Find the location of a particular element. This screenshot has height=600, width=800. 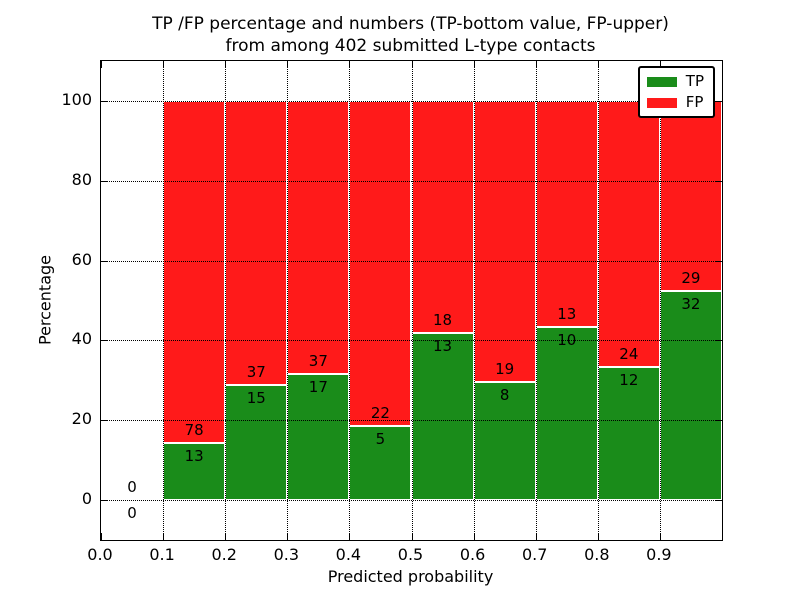

bar-value-fp-label: 0 is located at coordinates (132, 487).